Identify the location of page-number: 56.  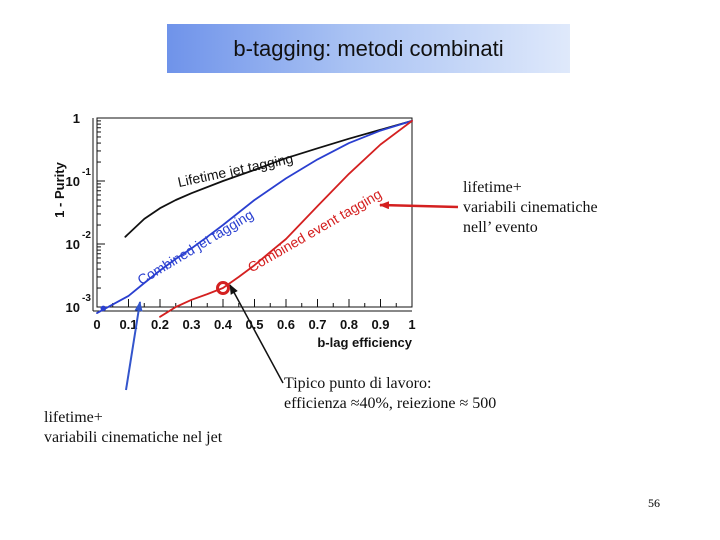
(654, 503).